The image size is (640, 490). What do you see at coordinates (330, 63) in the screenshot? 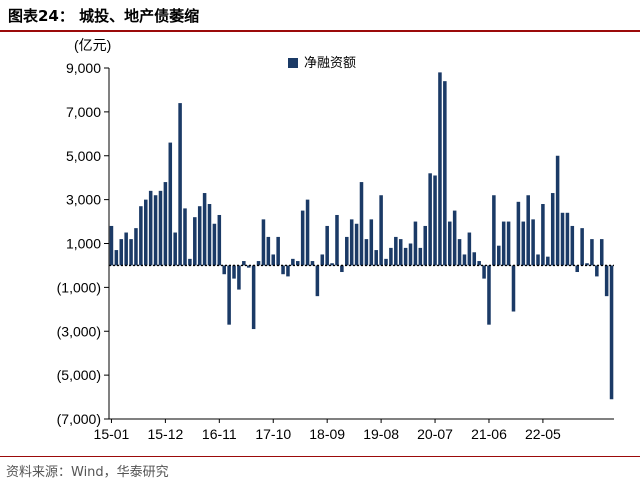
I see `legend-label: 净融资额` at bounding box center [330, 63].